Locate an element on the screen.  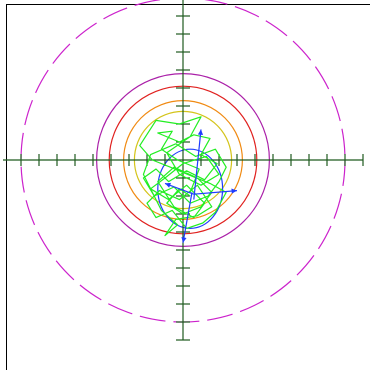
arrow-up-head is located at coordinates (200, 132).